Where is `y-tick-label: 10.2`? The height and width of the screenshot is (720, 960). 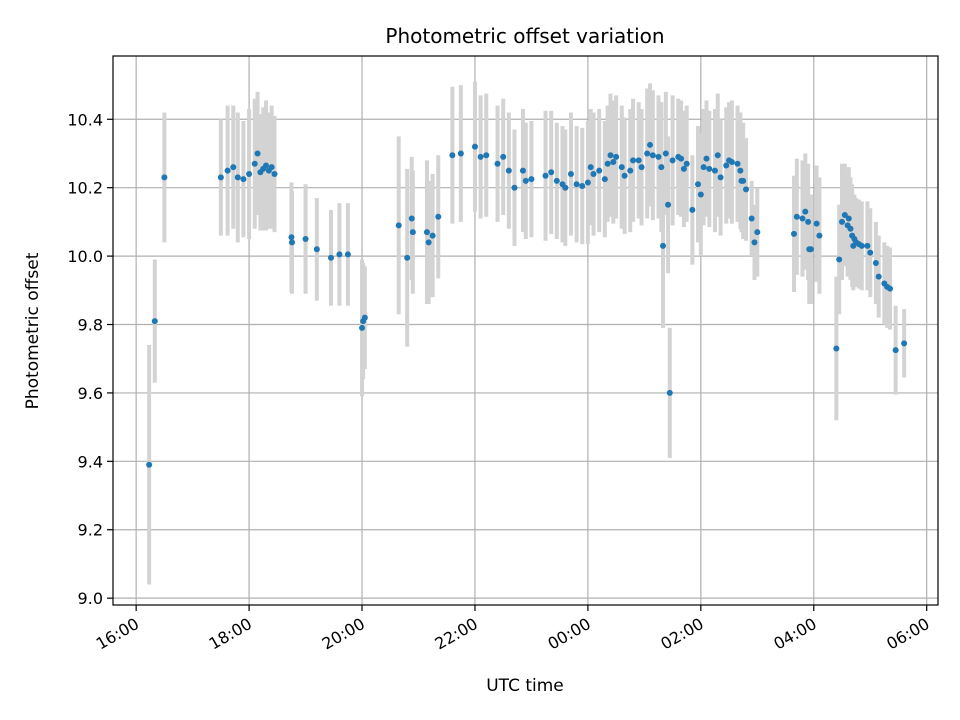 y-tick-label: 10.2 is located at coordinates (85, 188).